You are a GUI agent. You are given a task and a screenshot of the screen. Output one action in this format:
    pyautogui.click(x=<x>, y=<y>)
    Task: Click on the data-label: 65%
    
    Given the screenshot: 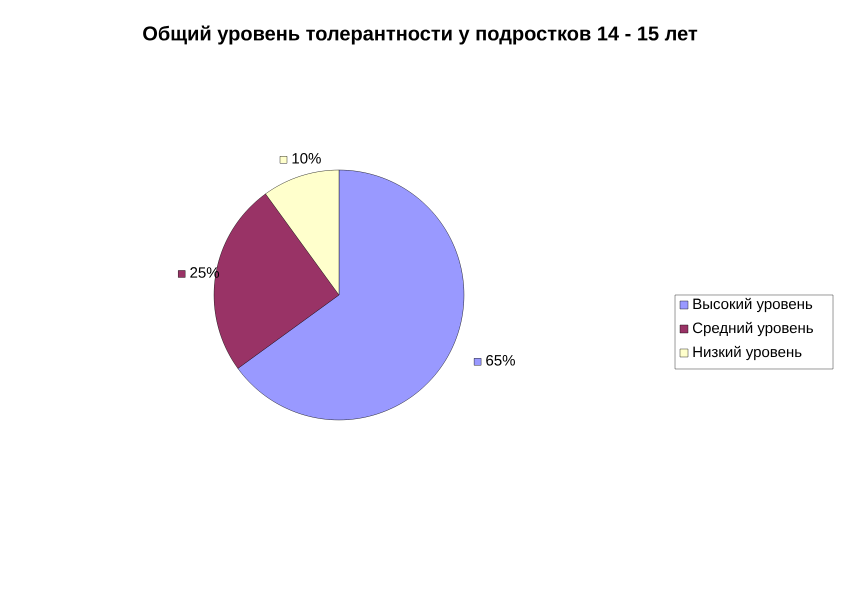 What is the action you would take?
    pyautogui.click(x=500, y=360)
    